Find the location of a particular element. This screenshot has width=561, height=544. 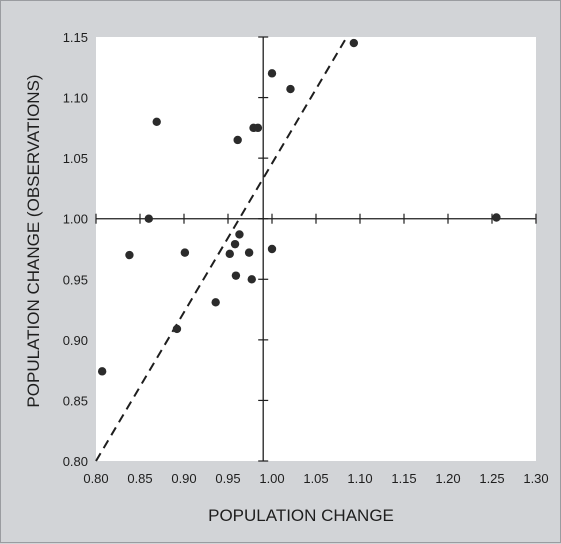

x-tick-label: 1.25 is located at coordinates (491, 478).